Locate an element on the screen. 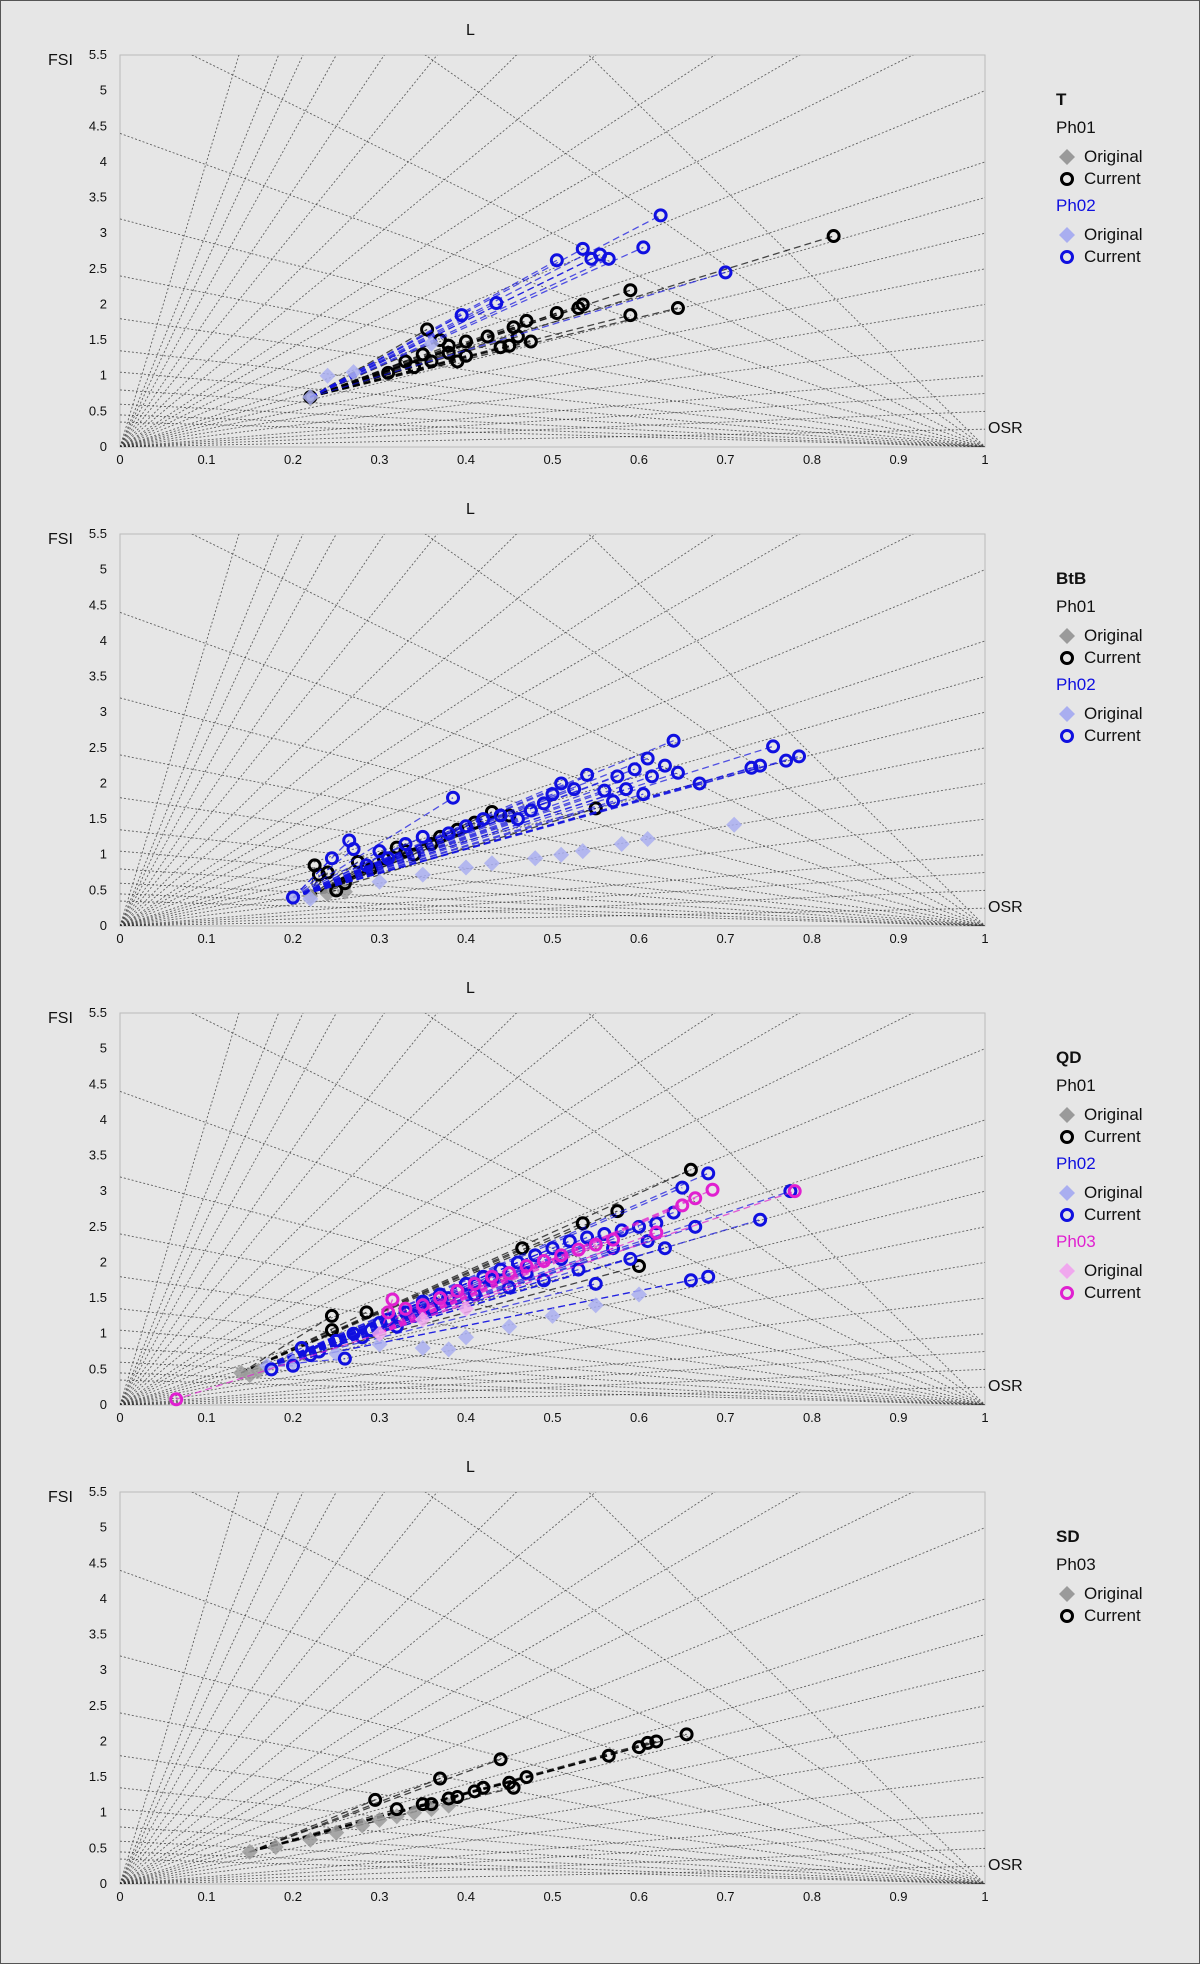  y-tick-label: 0 is located at coordinates (103, 446).